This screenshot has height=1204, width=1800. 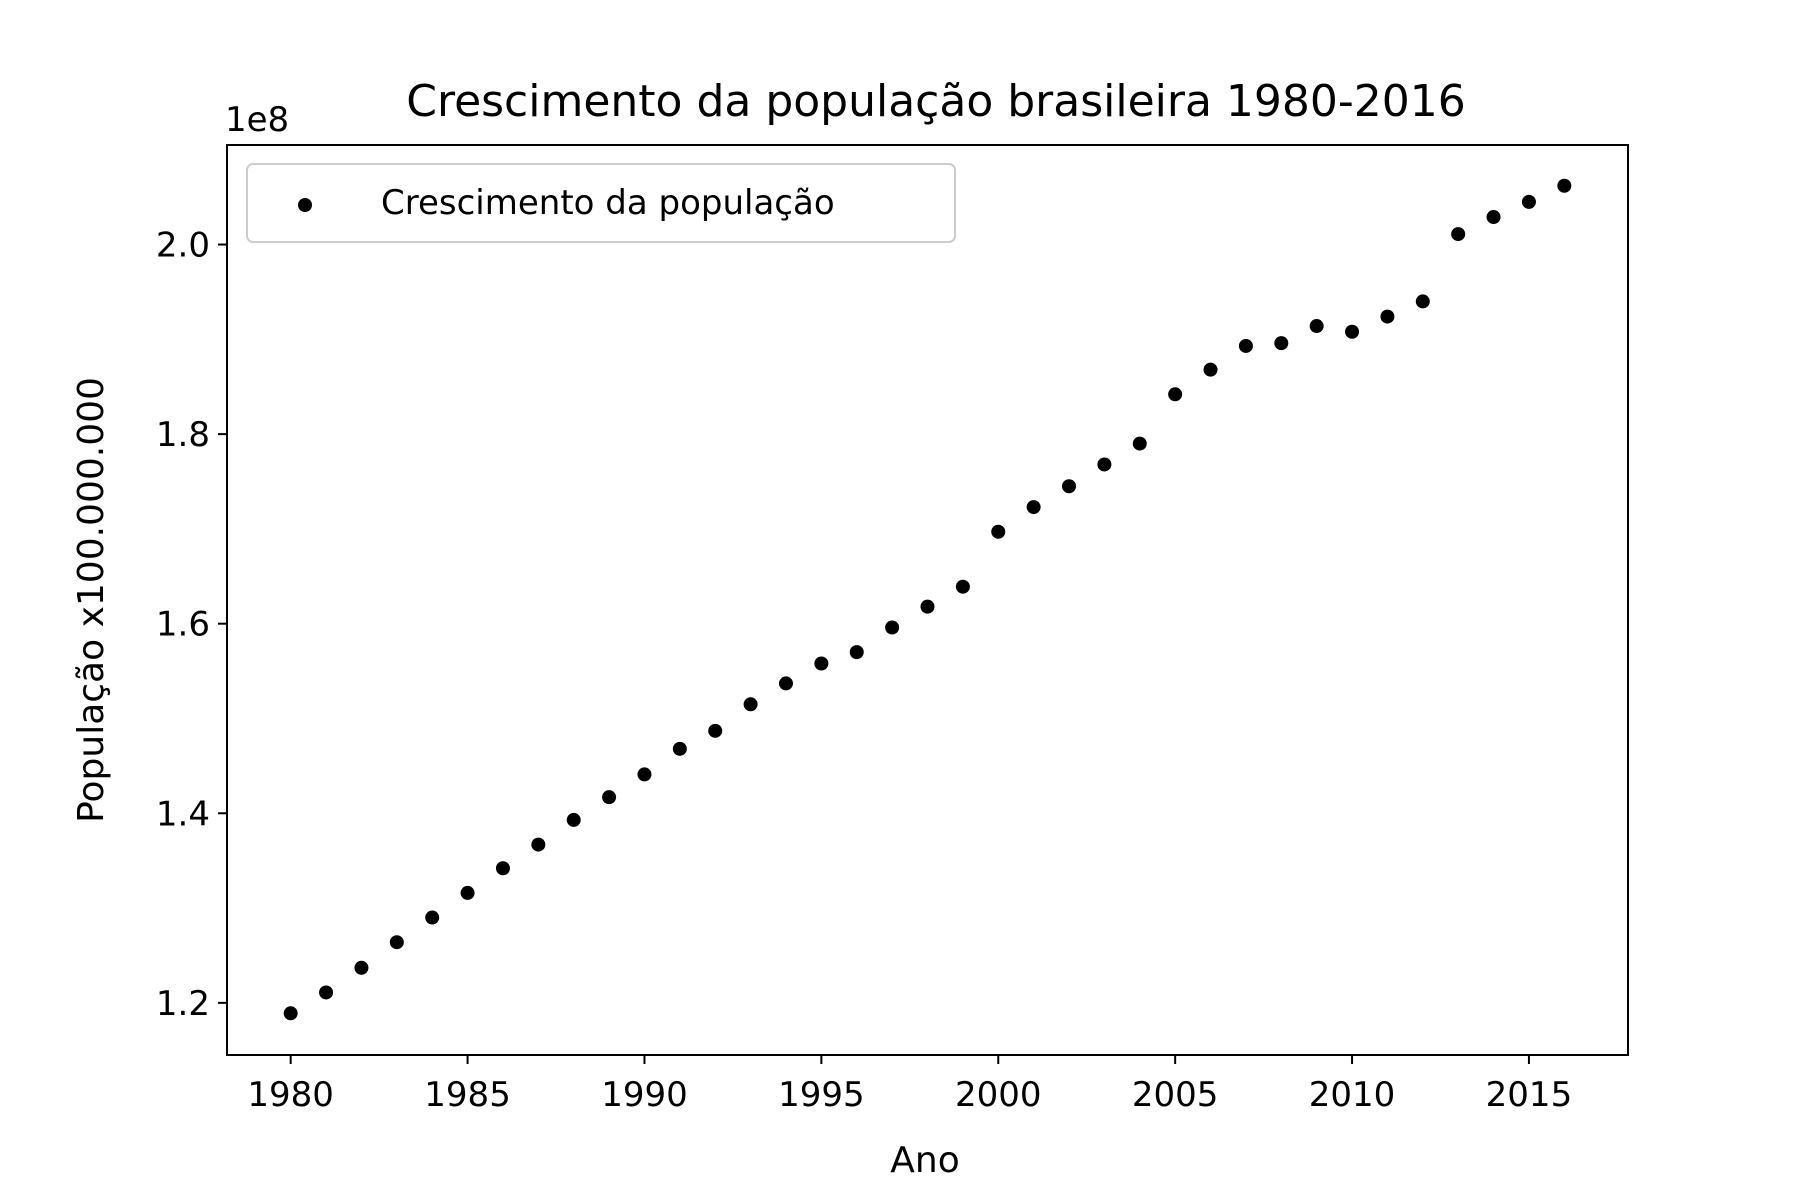 I want to click on legend-marker, so click(x=305, y=205).